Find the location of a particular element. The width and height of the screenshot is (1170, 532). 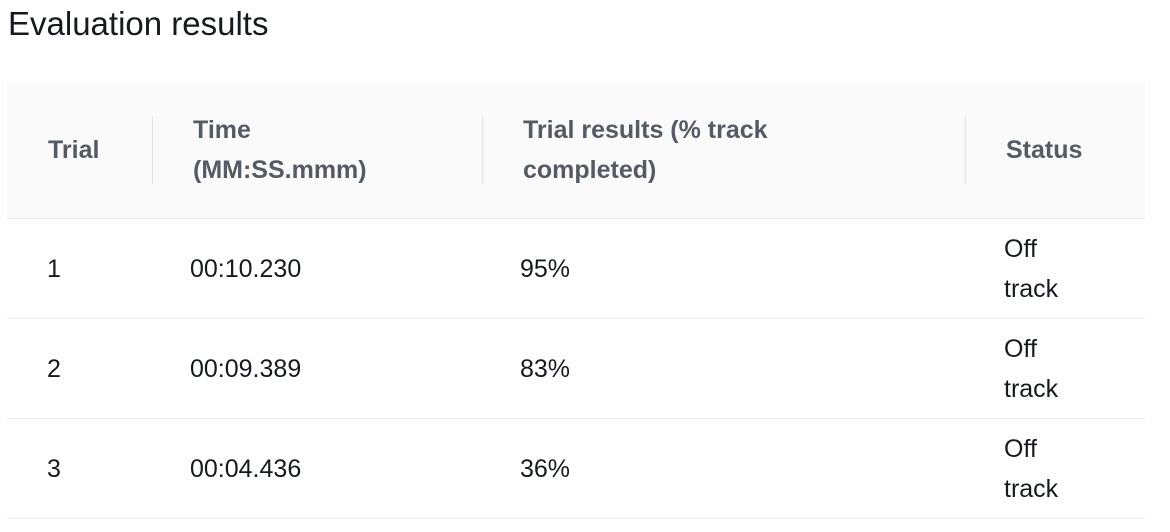

column-header-time-label: Time (MM:SS.mmm) is located at coordinates (280, 150).